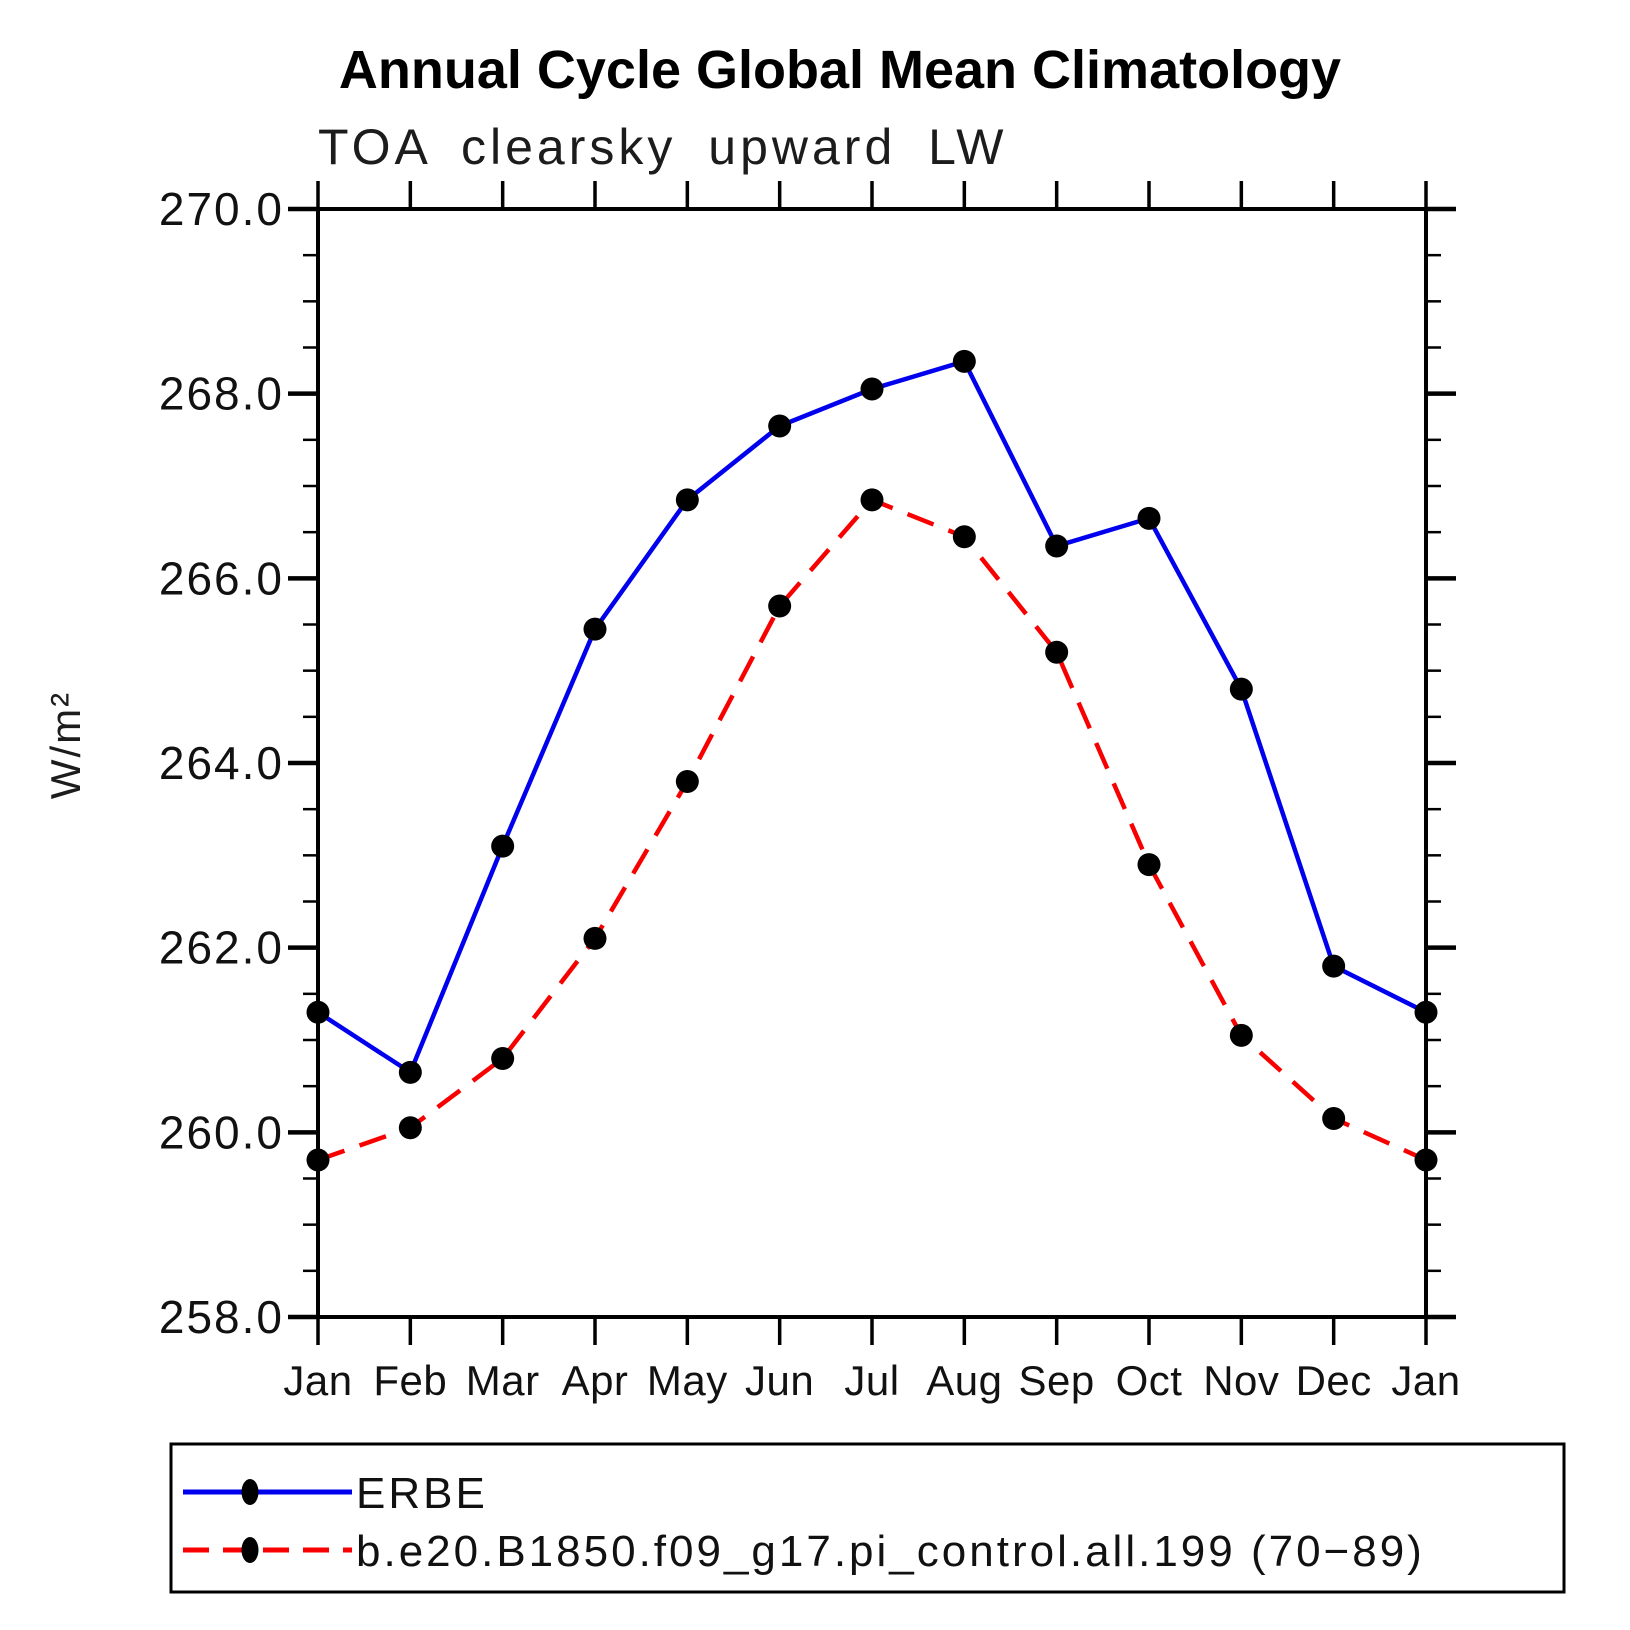  What do you see at coordinates (221, 394) in the screenshot?
I see `y-tick-label: 268.0` at bounding box center [221, 394].